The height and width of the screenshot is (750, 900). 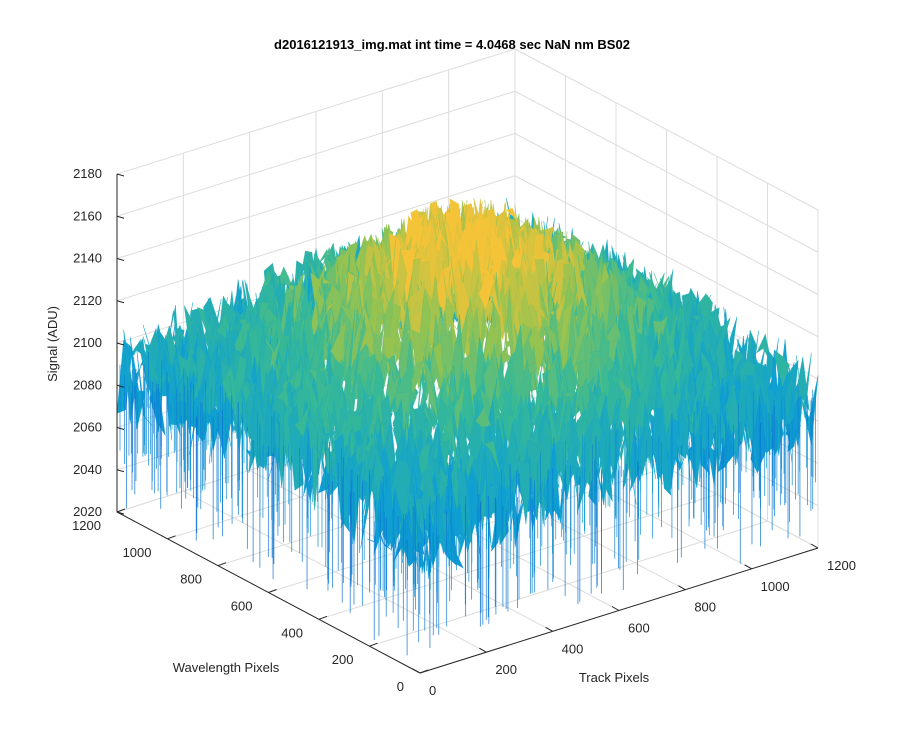 What do you see at coordinates (573, 648) in the screenshot?
I see `x-tick-label: 400` at bounding box center [573, 648].